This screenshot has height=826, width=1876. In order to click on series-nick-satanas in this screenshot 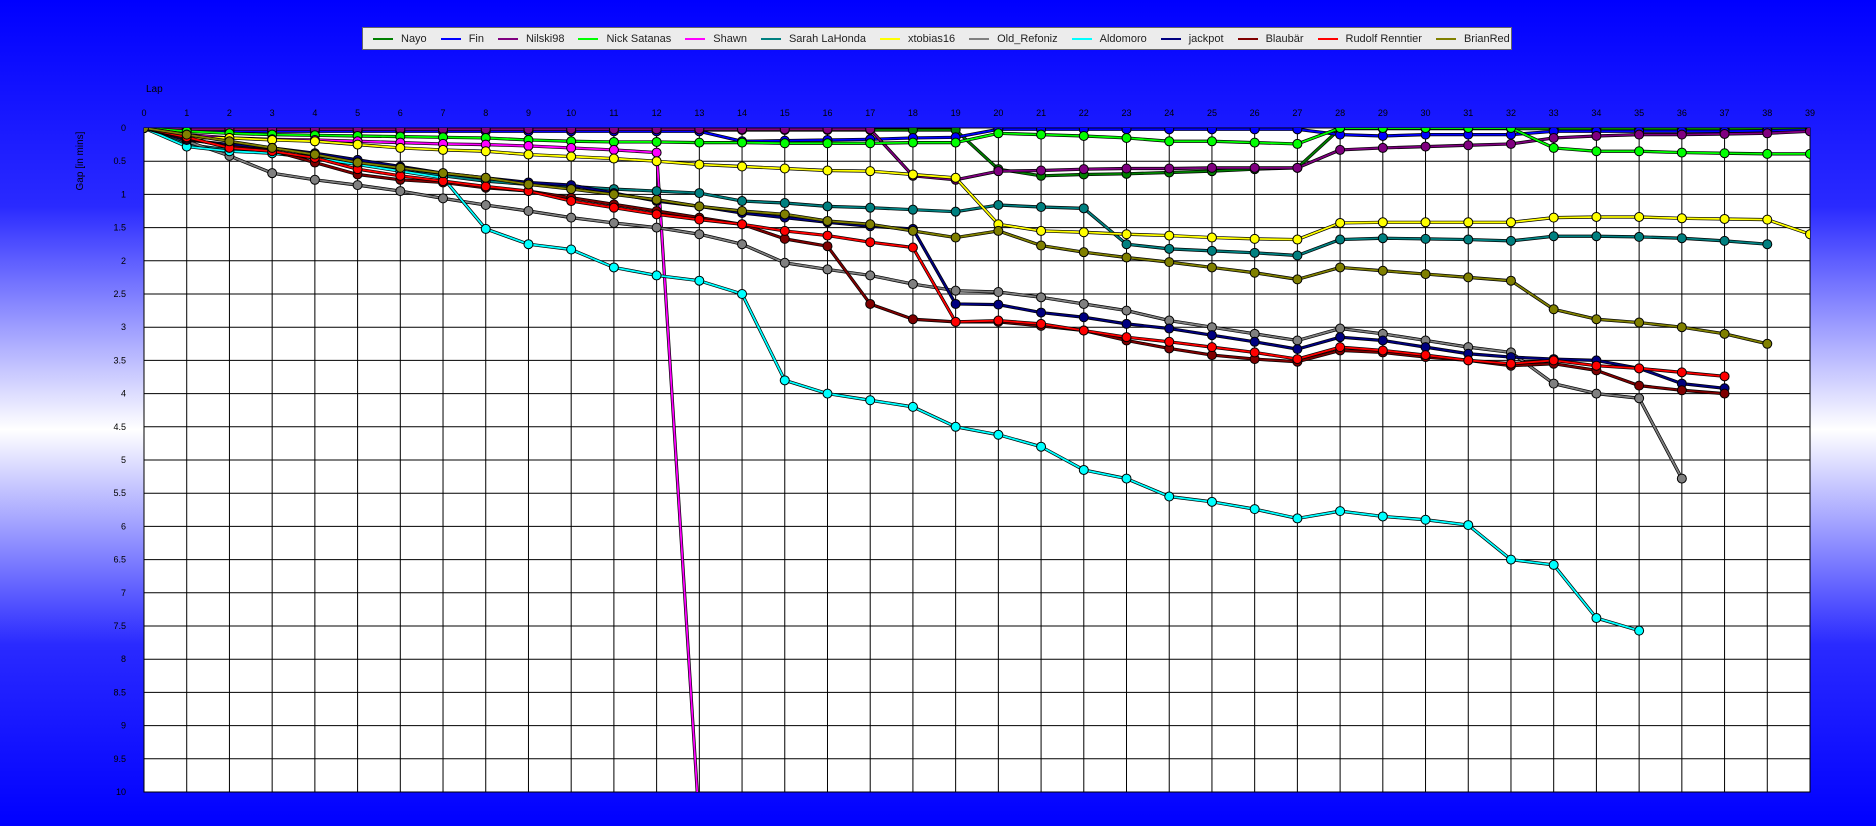, I will do `click(977, 143)`.